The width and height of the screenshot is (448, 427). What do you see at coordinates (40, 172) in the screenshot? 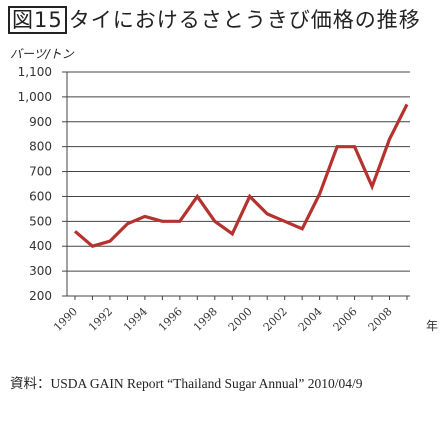
I see `y-tick-label: 700` at bounding box center [40, 172].